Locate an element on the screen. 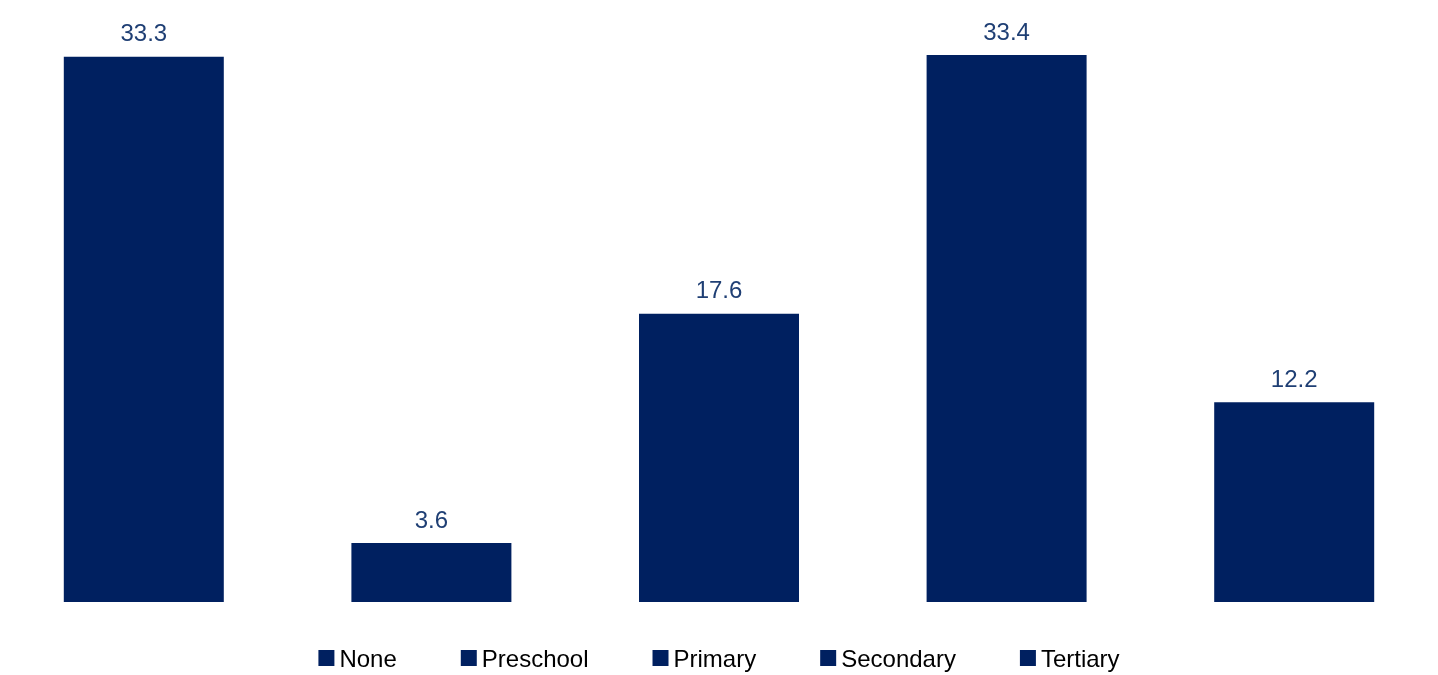  legend-label: Primary is located at coordinates (715, 658).